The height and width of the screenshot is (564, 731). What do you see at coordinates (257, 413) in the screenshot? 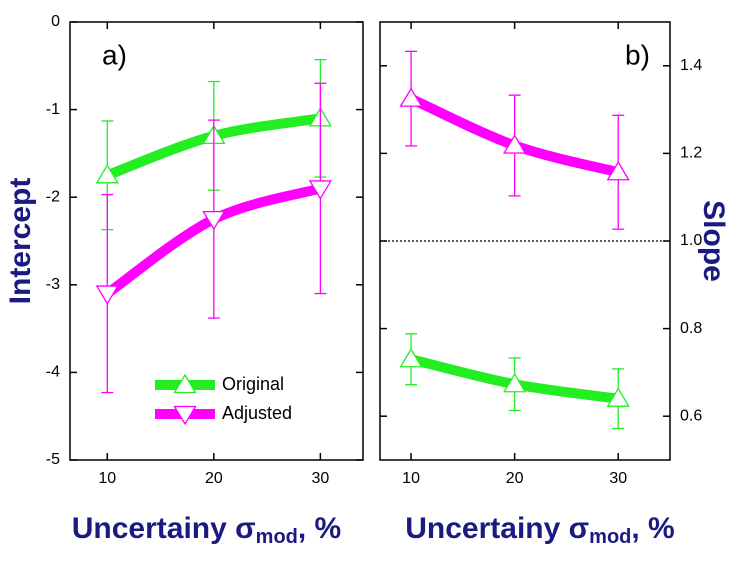
I see `legend-label: Adjusted` at bounding box center [257, 413].